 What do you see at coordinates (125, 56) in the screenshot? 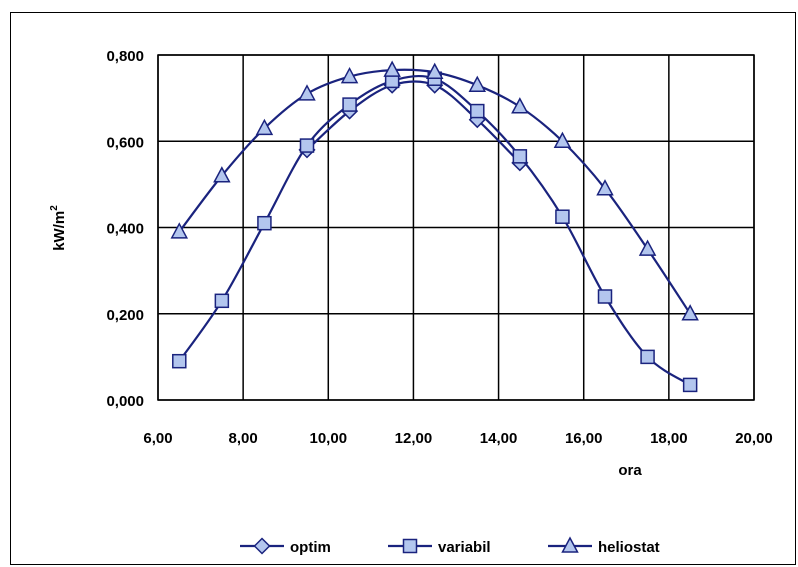
I see `y-tick-label: 0,800` at bounding box center [125, 56].